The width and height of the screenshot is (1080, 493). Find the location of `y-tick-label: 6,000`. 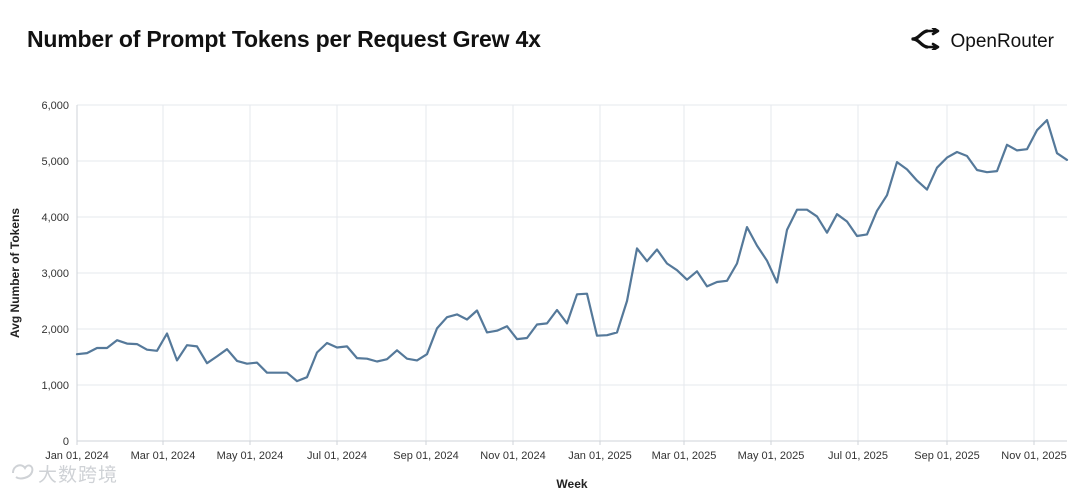

y-tick-label: 6,000 is located at coordinates (55, 106).